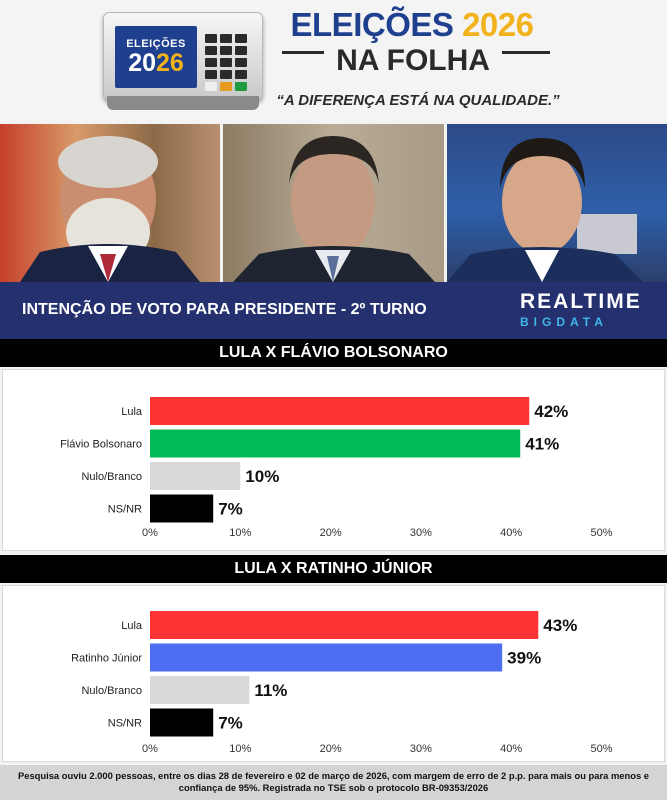 This screenshot has width=667, height=800. Describe the element at coordinates (228, 62) in the screenshot. I see `keypad-icon` at that location.